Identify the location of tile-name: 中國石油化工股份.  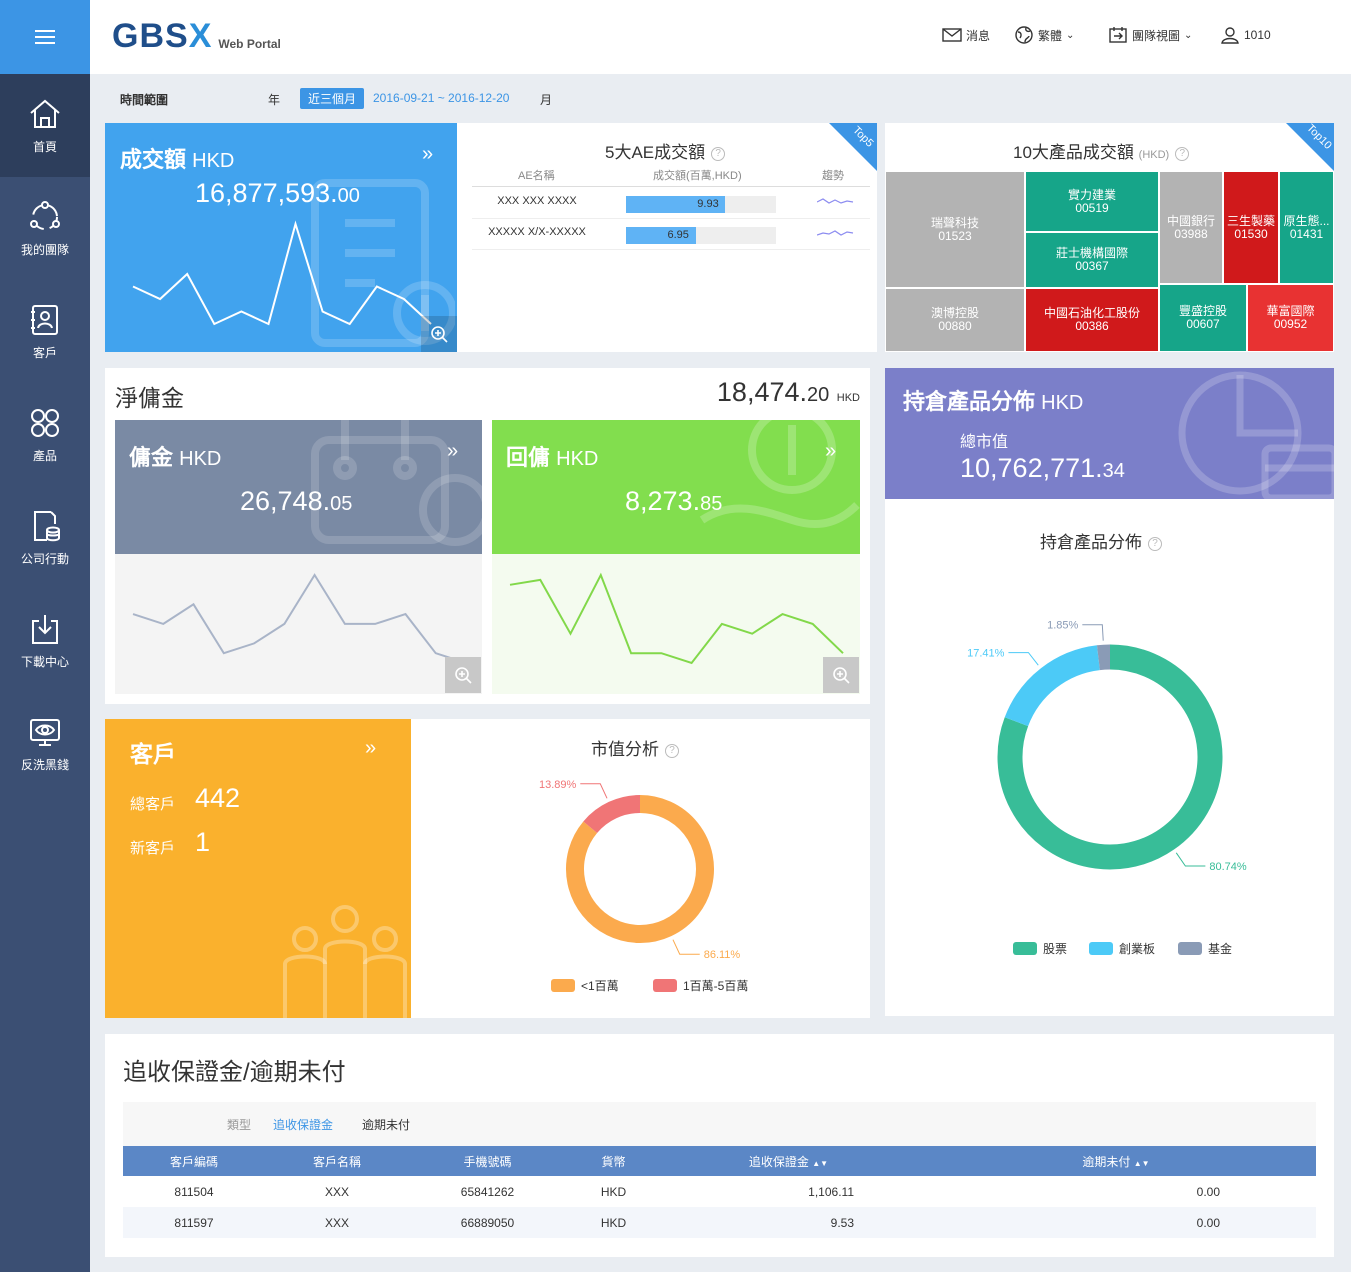
(1091, 313).